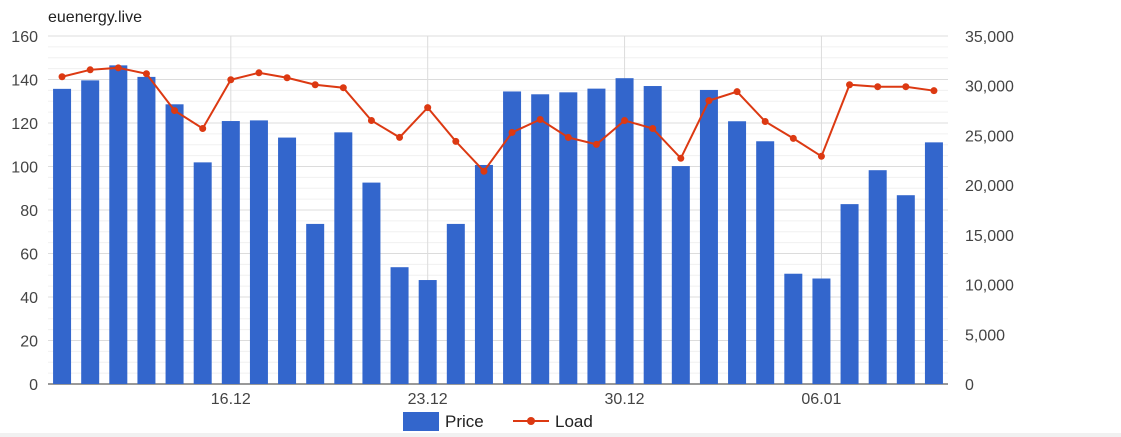 The width and height of the screenshot is (1121, 437). Describe the element at coordinates (29, 211) in the screenshot. I see `y-left-tick-label: 80` at that location.